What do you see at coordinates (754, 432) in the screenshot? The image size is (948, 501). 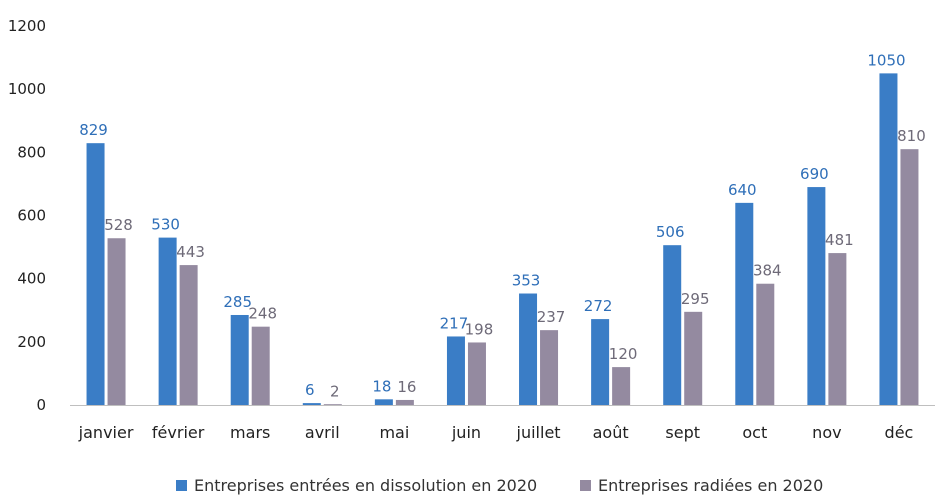 I see `x-category-label: oct` at bounding box center [754, 432].